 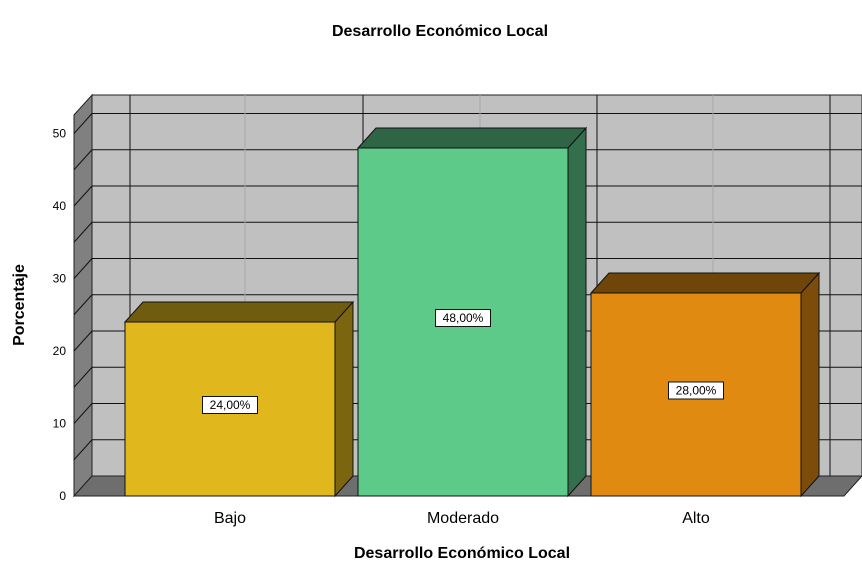 I want to click on y-axis-ticks: 0 10 20 30 40 50, so click(x=60, y=315).